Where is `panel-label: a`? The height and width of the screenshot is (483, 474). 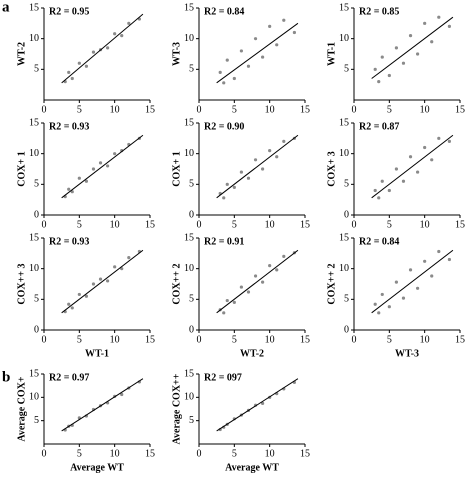
panel-label: a is located at coordinates (6, 7).